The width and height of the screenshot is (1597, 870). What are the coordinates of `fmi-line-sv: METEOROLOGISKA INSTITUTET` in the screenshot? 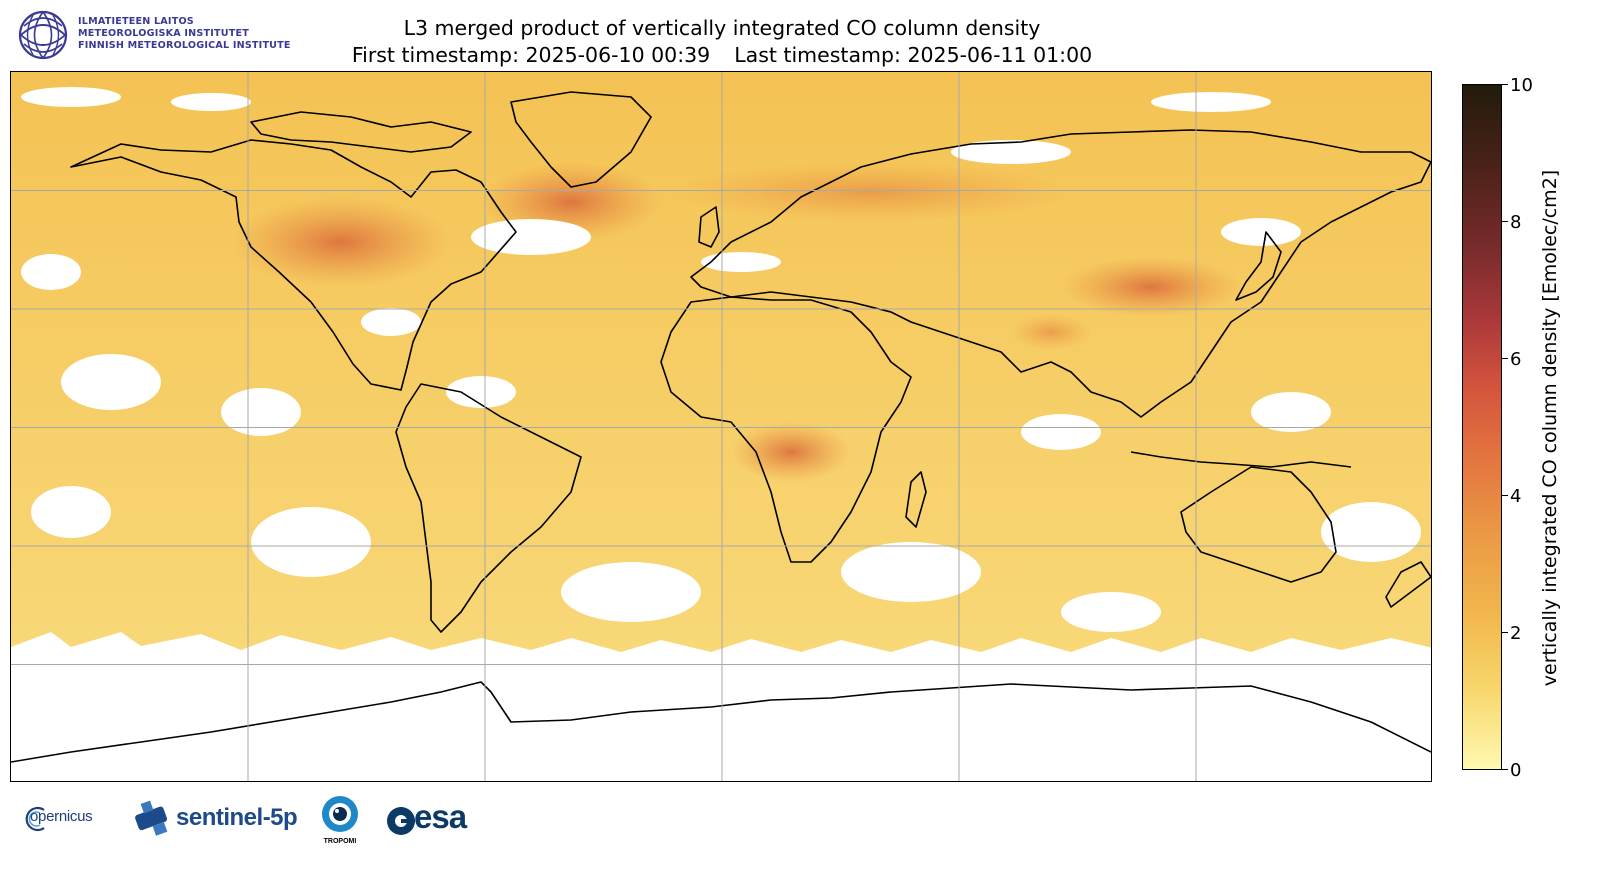 It's located at (163, 33).